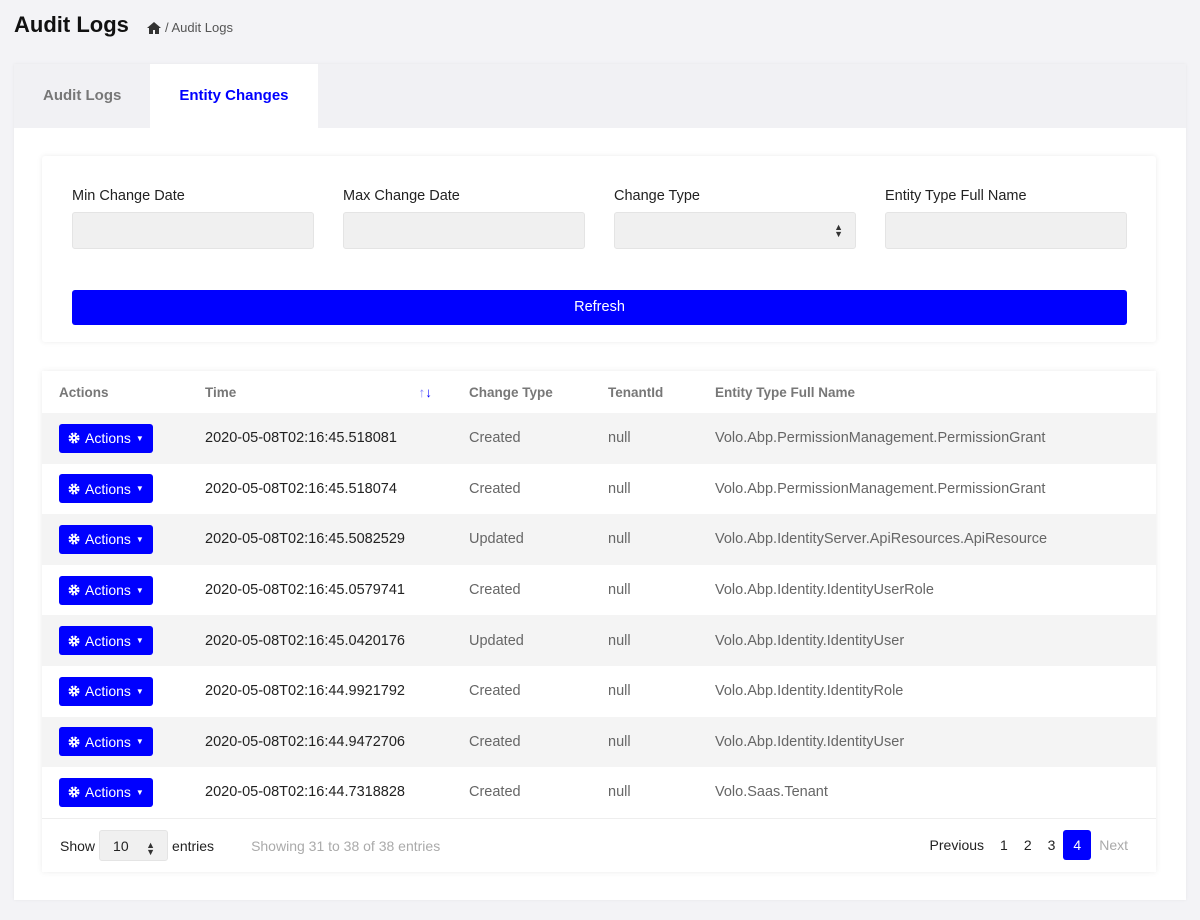 This screenshot has width=1200, height=920. What do you see at coordinates (735, 230) in the screenshot?
I see `change-type-select: ▲ ▼` at bounding box center [735, 230].